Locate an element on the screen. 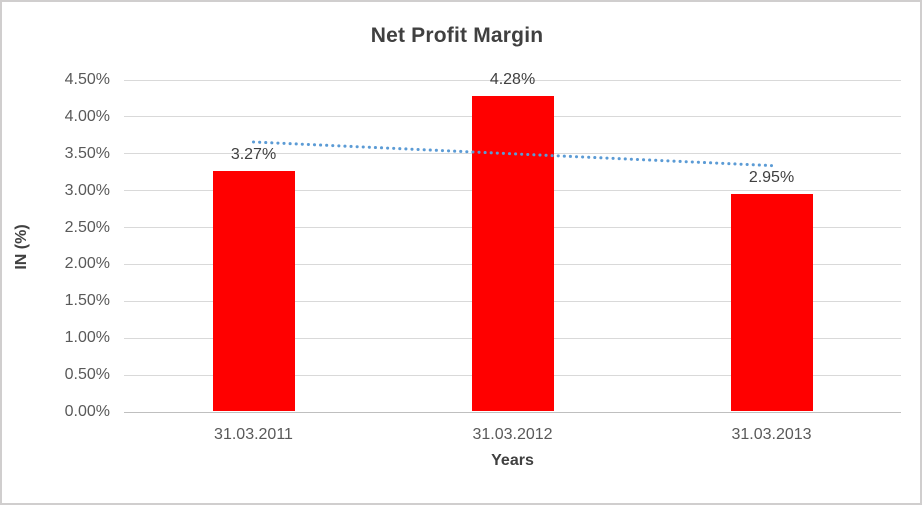 This screenshot has height=505, width=922. bar-31.03.2011 is located at coordinates (253, 290).